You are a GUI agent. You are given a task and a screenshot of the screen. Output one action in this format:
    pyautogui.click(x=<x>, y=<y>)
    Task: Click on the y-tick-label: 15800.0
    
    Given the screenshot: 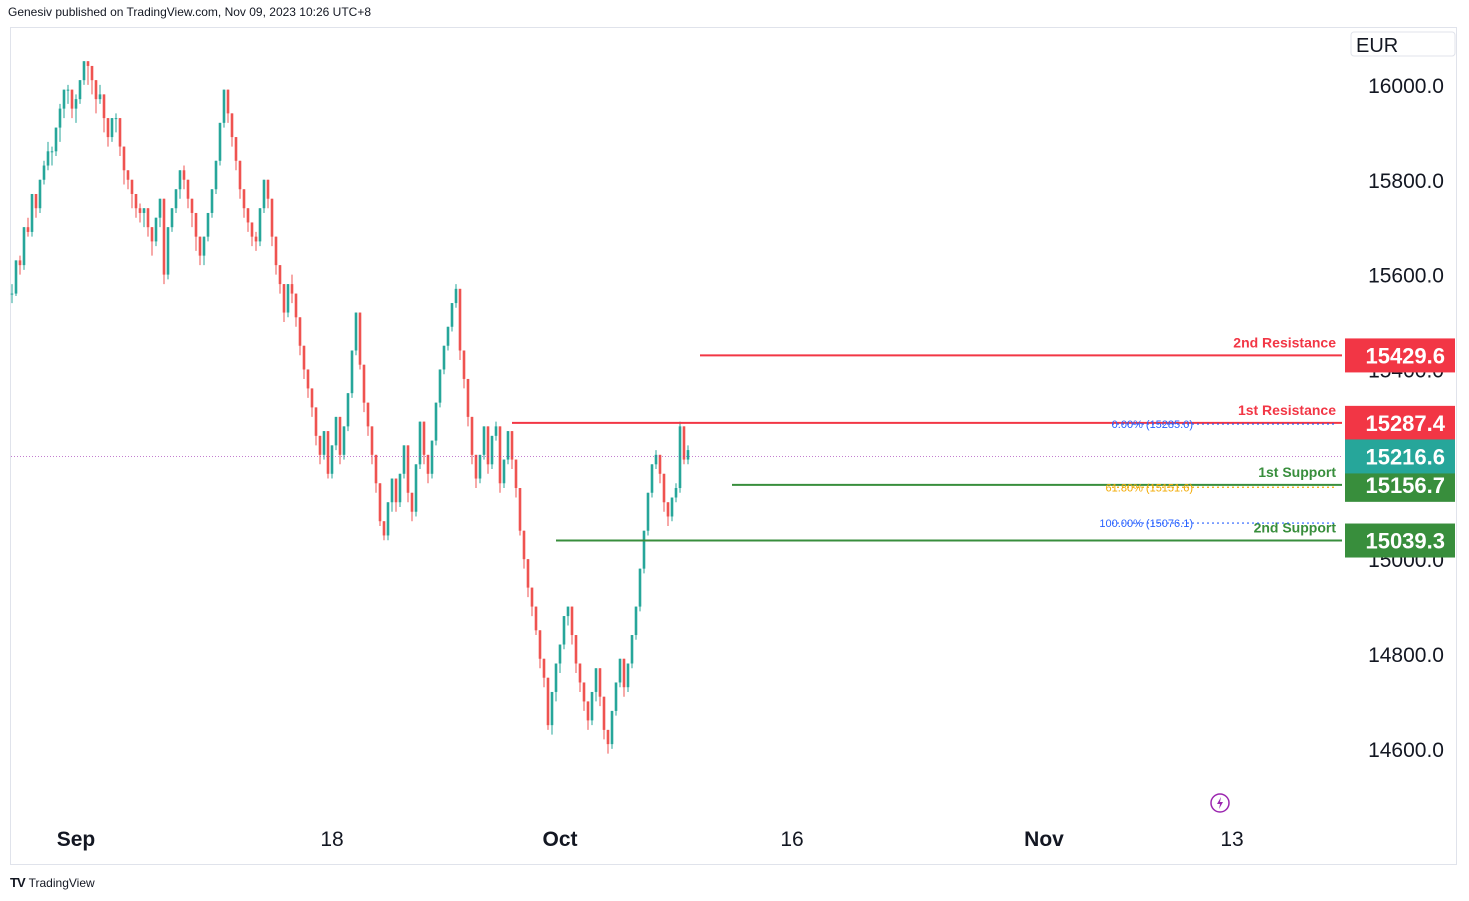 What is the action you would take?
    pyautogui.click(x=1406, y=181)
    